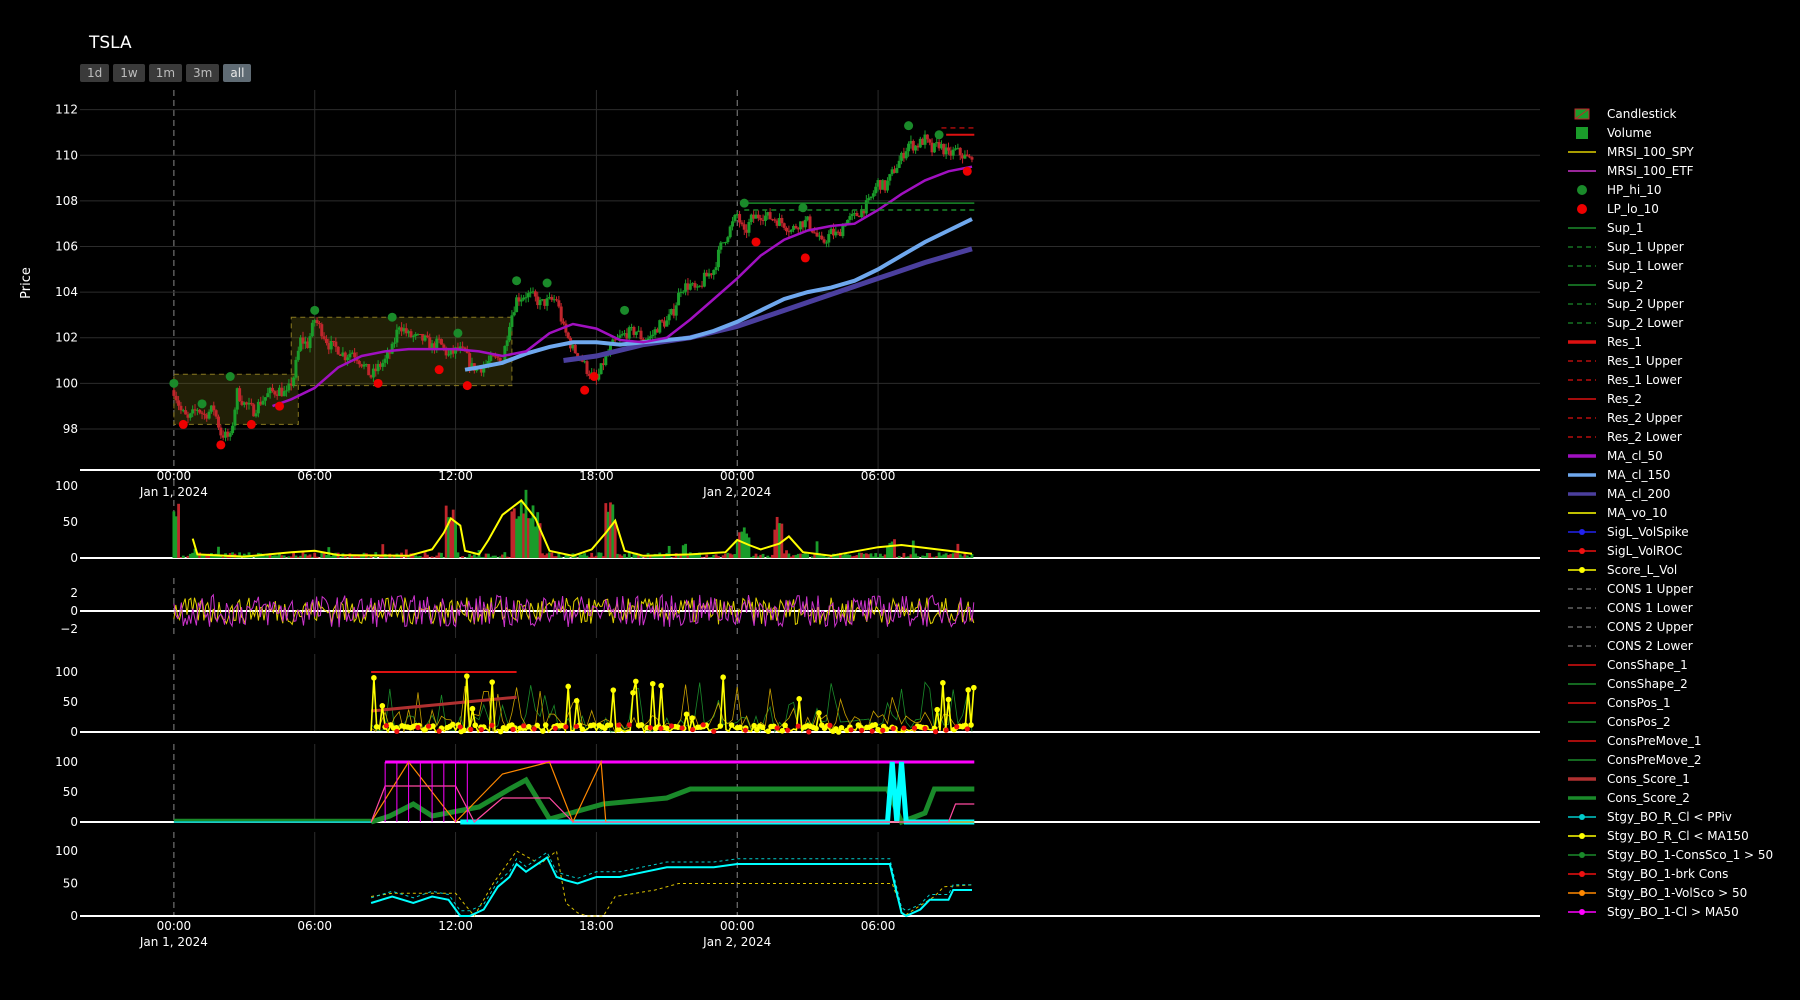 Image resolution: width=1800 pixels, height=1000 pixels. I want to click on legend-item: Stgy_BO_1-brk Cons, so click(1683, 873).